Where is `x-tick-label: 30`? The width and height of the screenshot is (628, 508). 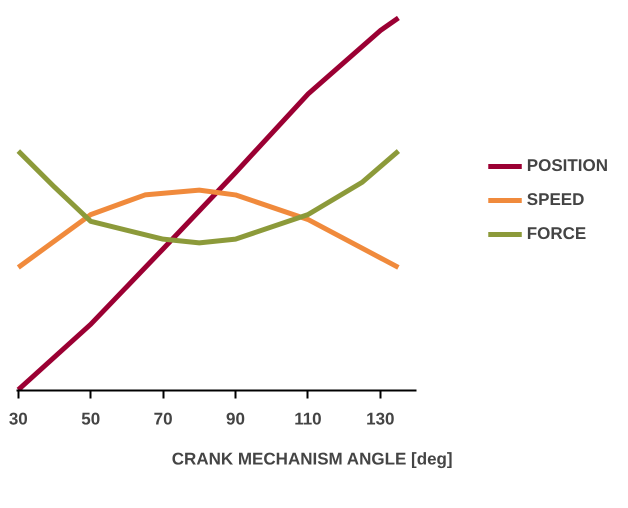 x-tick-label: 30 is located at coordinates (18, 419).